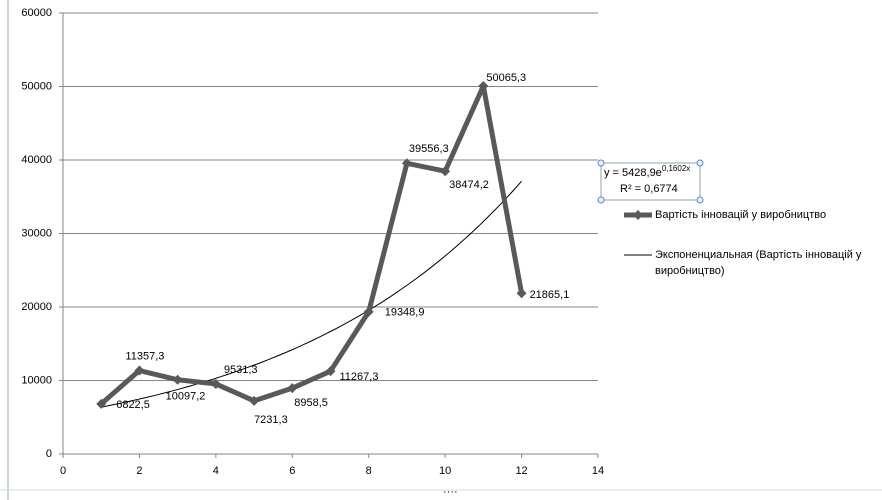 This screenshot has width=882, height=500. I want to click on data-label: 9531,3, so click(241, 370).